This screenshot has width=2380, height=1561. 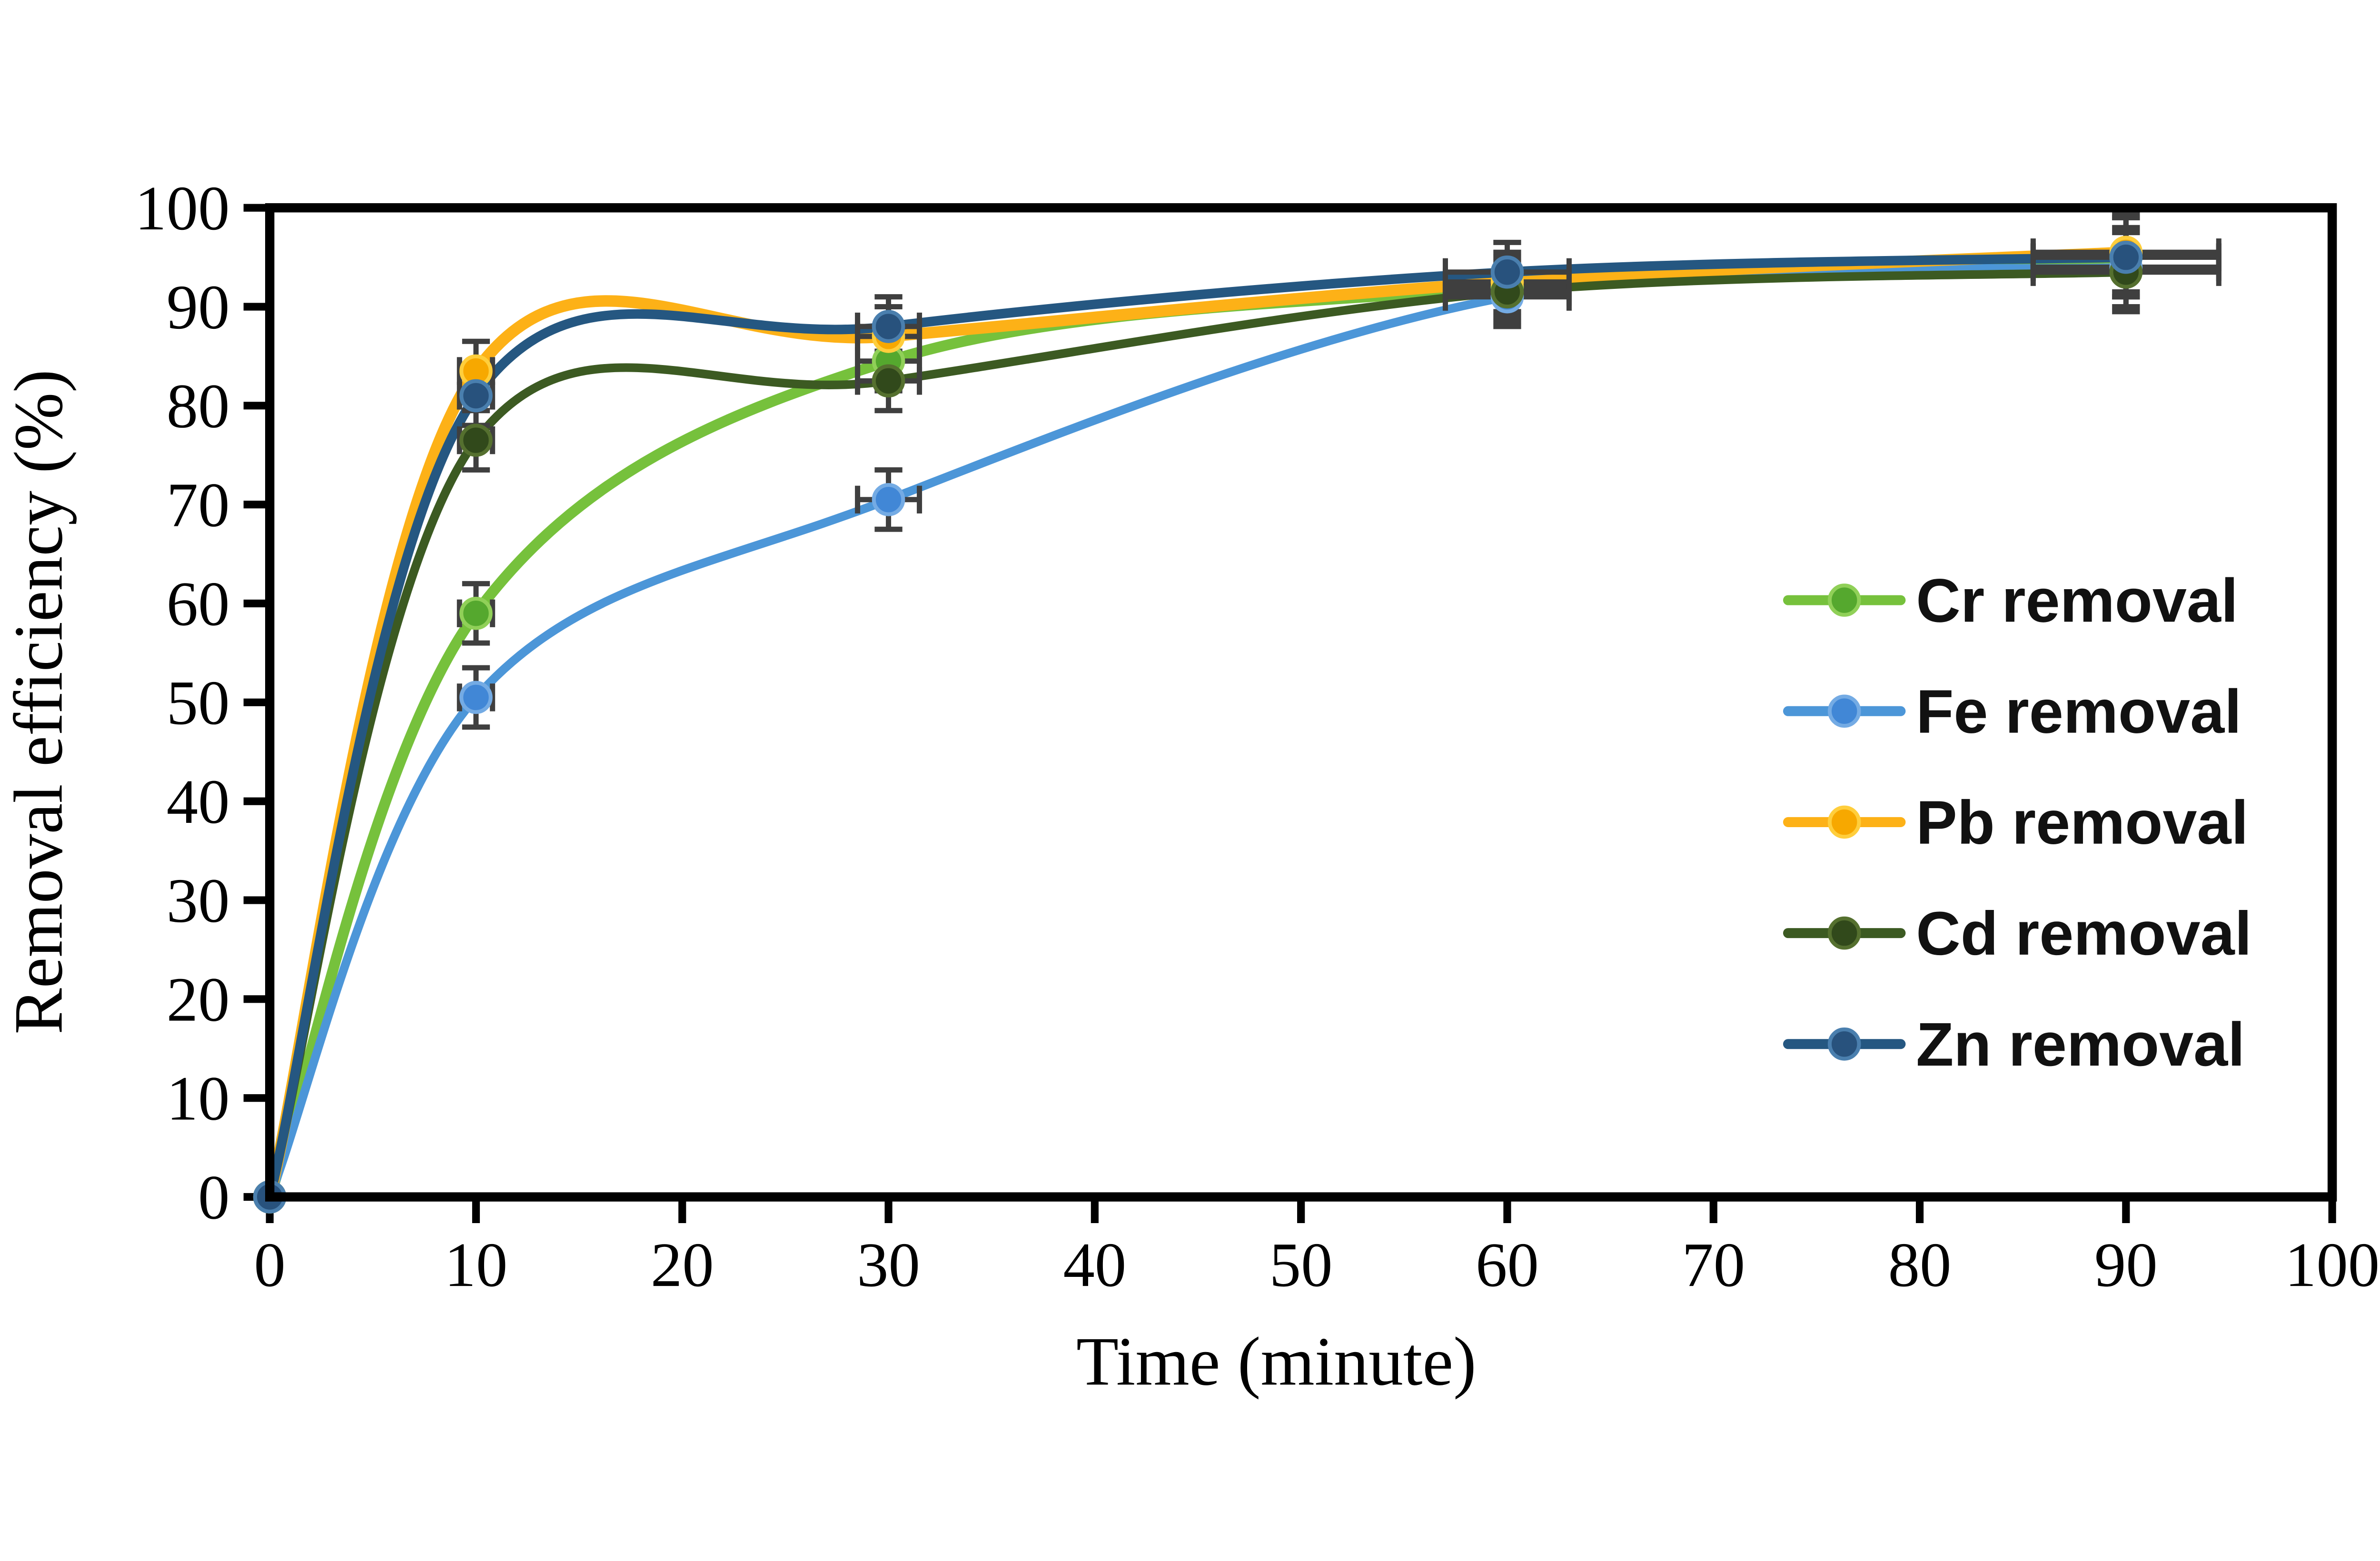 I want to click on y-tick-label: 10, so click(x=198, y=1098).